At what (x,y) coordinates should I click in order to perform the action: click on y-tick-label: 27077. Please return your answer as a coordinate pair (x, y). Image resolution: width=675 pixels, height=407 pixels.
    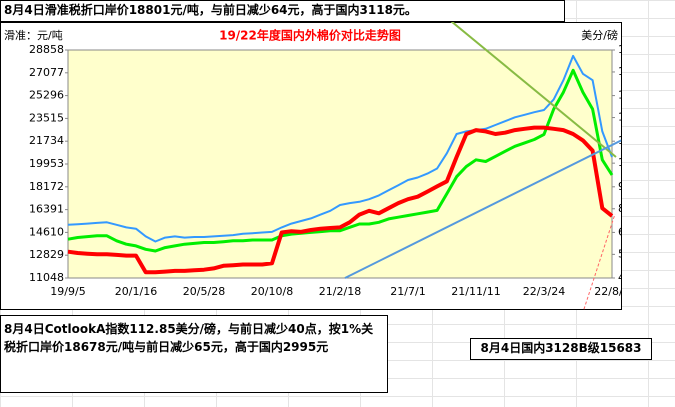
    Looking at the image, I should click on (46, 72).